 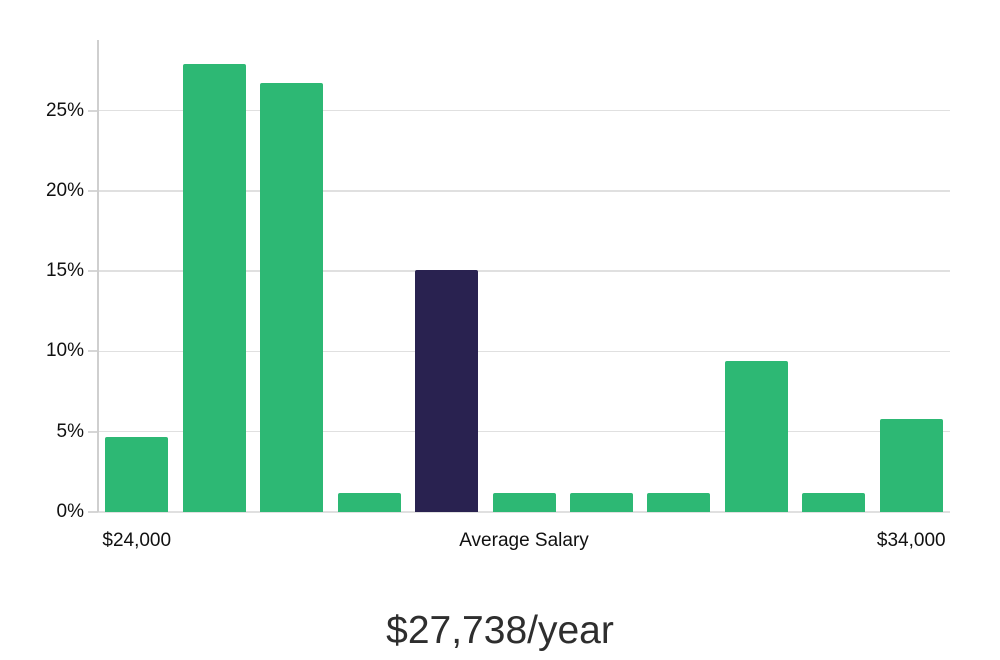 I want to click on y-tick-label: 15%, so click(x=64, y=271).